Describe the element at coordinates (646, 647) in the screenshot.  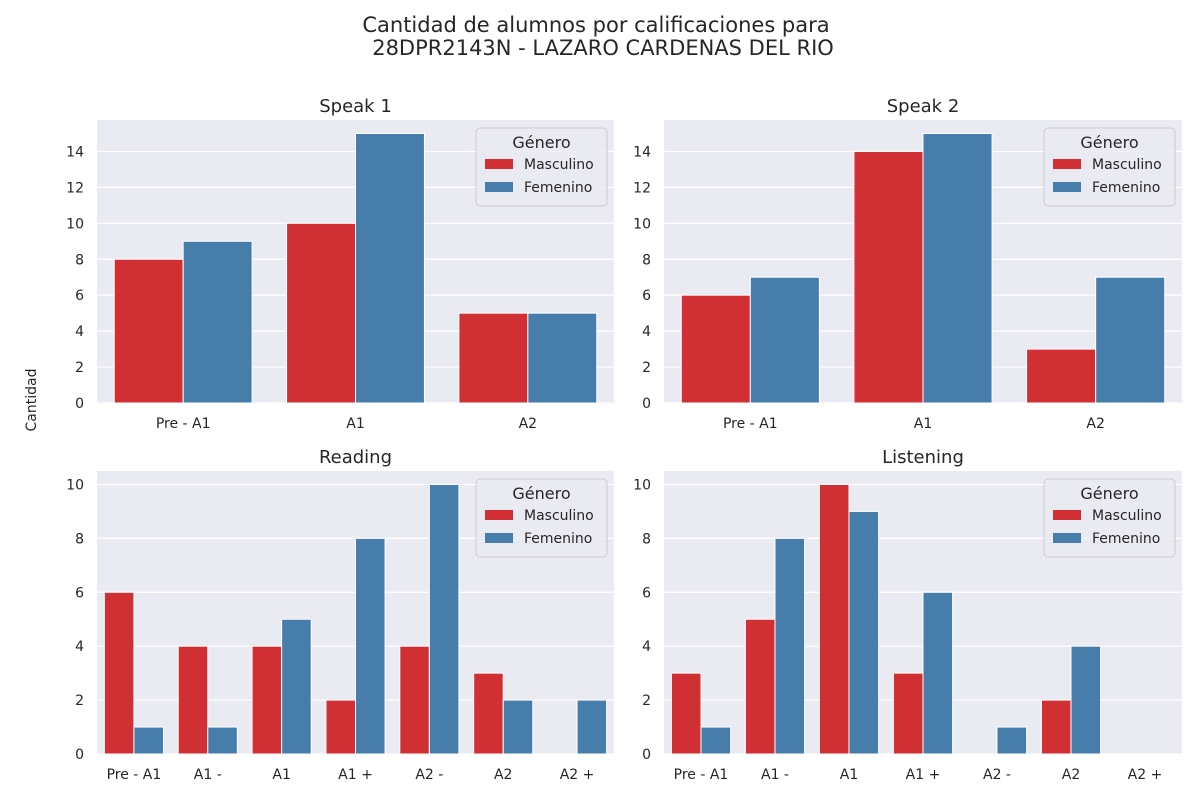
I see `y-tick-label: 4` at that location.